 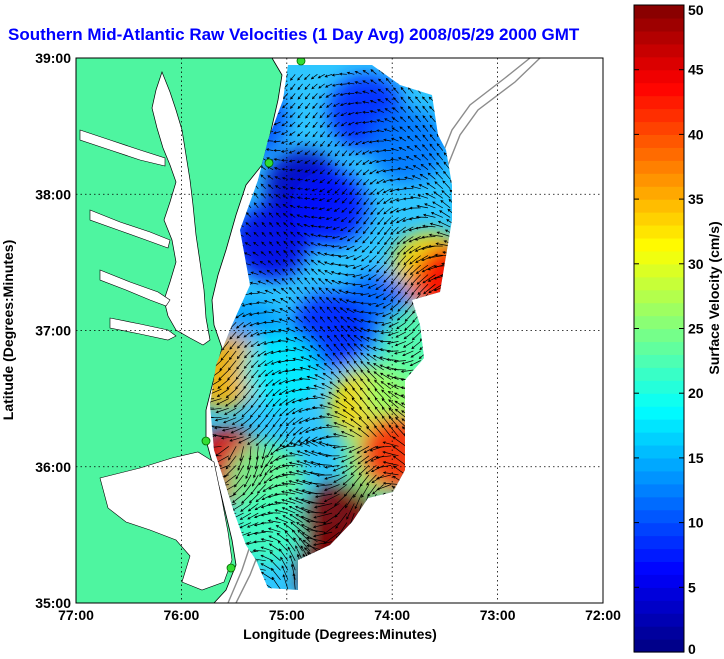 I want to click on colorbar-band, so click(x=659, y=542).